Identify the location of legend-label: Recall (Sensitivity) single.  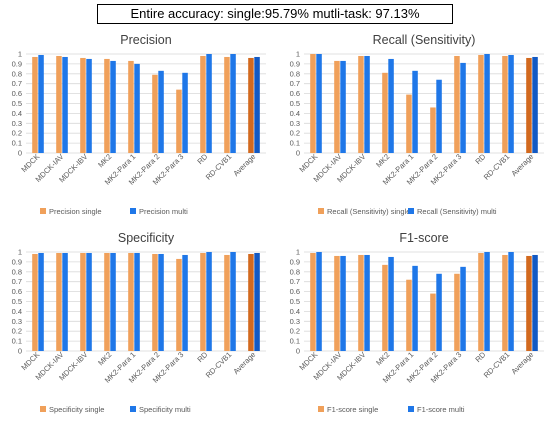
(368, 211).